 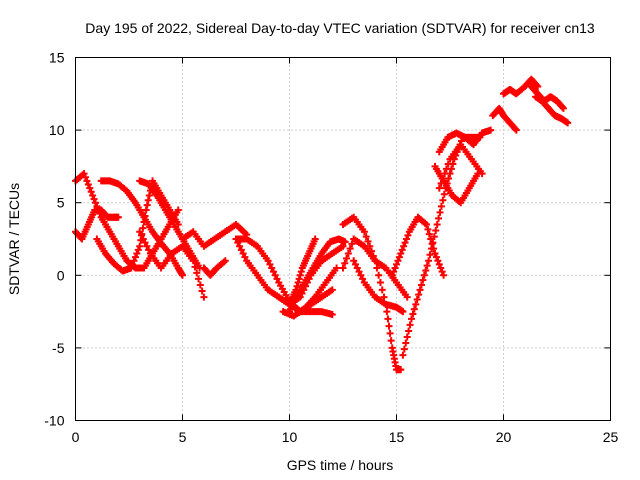 I want to click on series-sat-f, so click(x=172, y=264).